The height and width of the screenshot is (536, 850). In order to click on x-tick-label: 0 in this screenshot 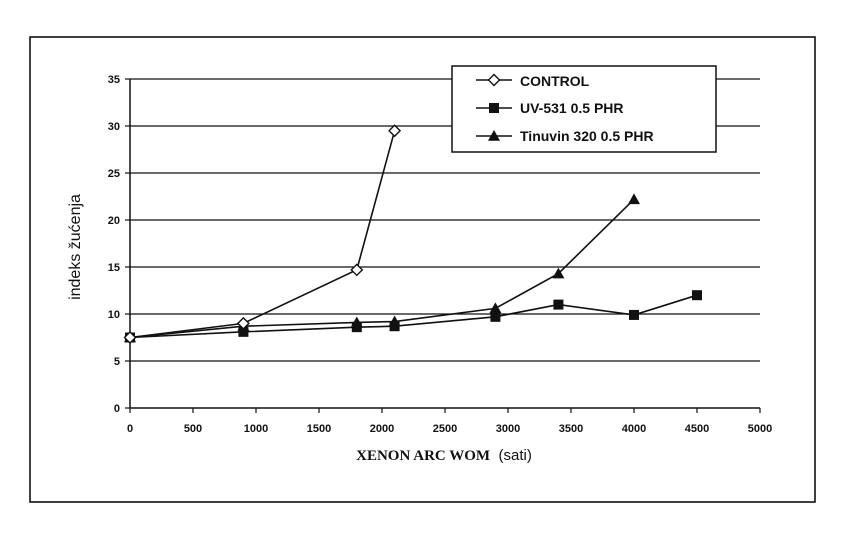, I will do `click(130, 429)`.